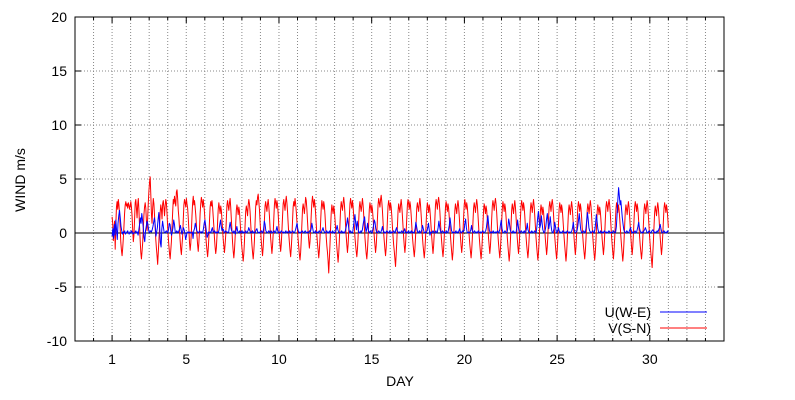 The image size is (795, 400). I want to click on x-tick-label: 5, so click(186, 359).